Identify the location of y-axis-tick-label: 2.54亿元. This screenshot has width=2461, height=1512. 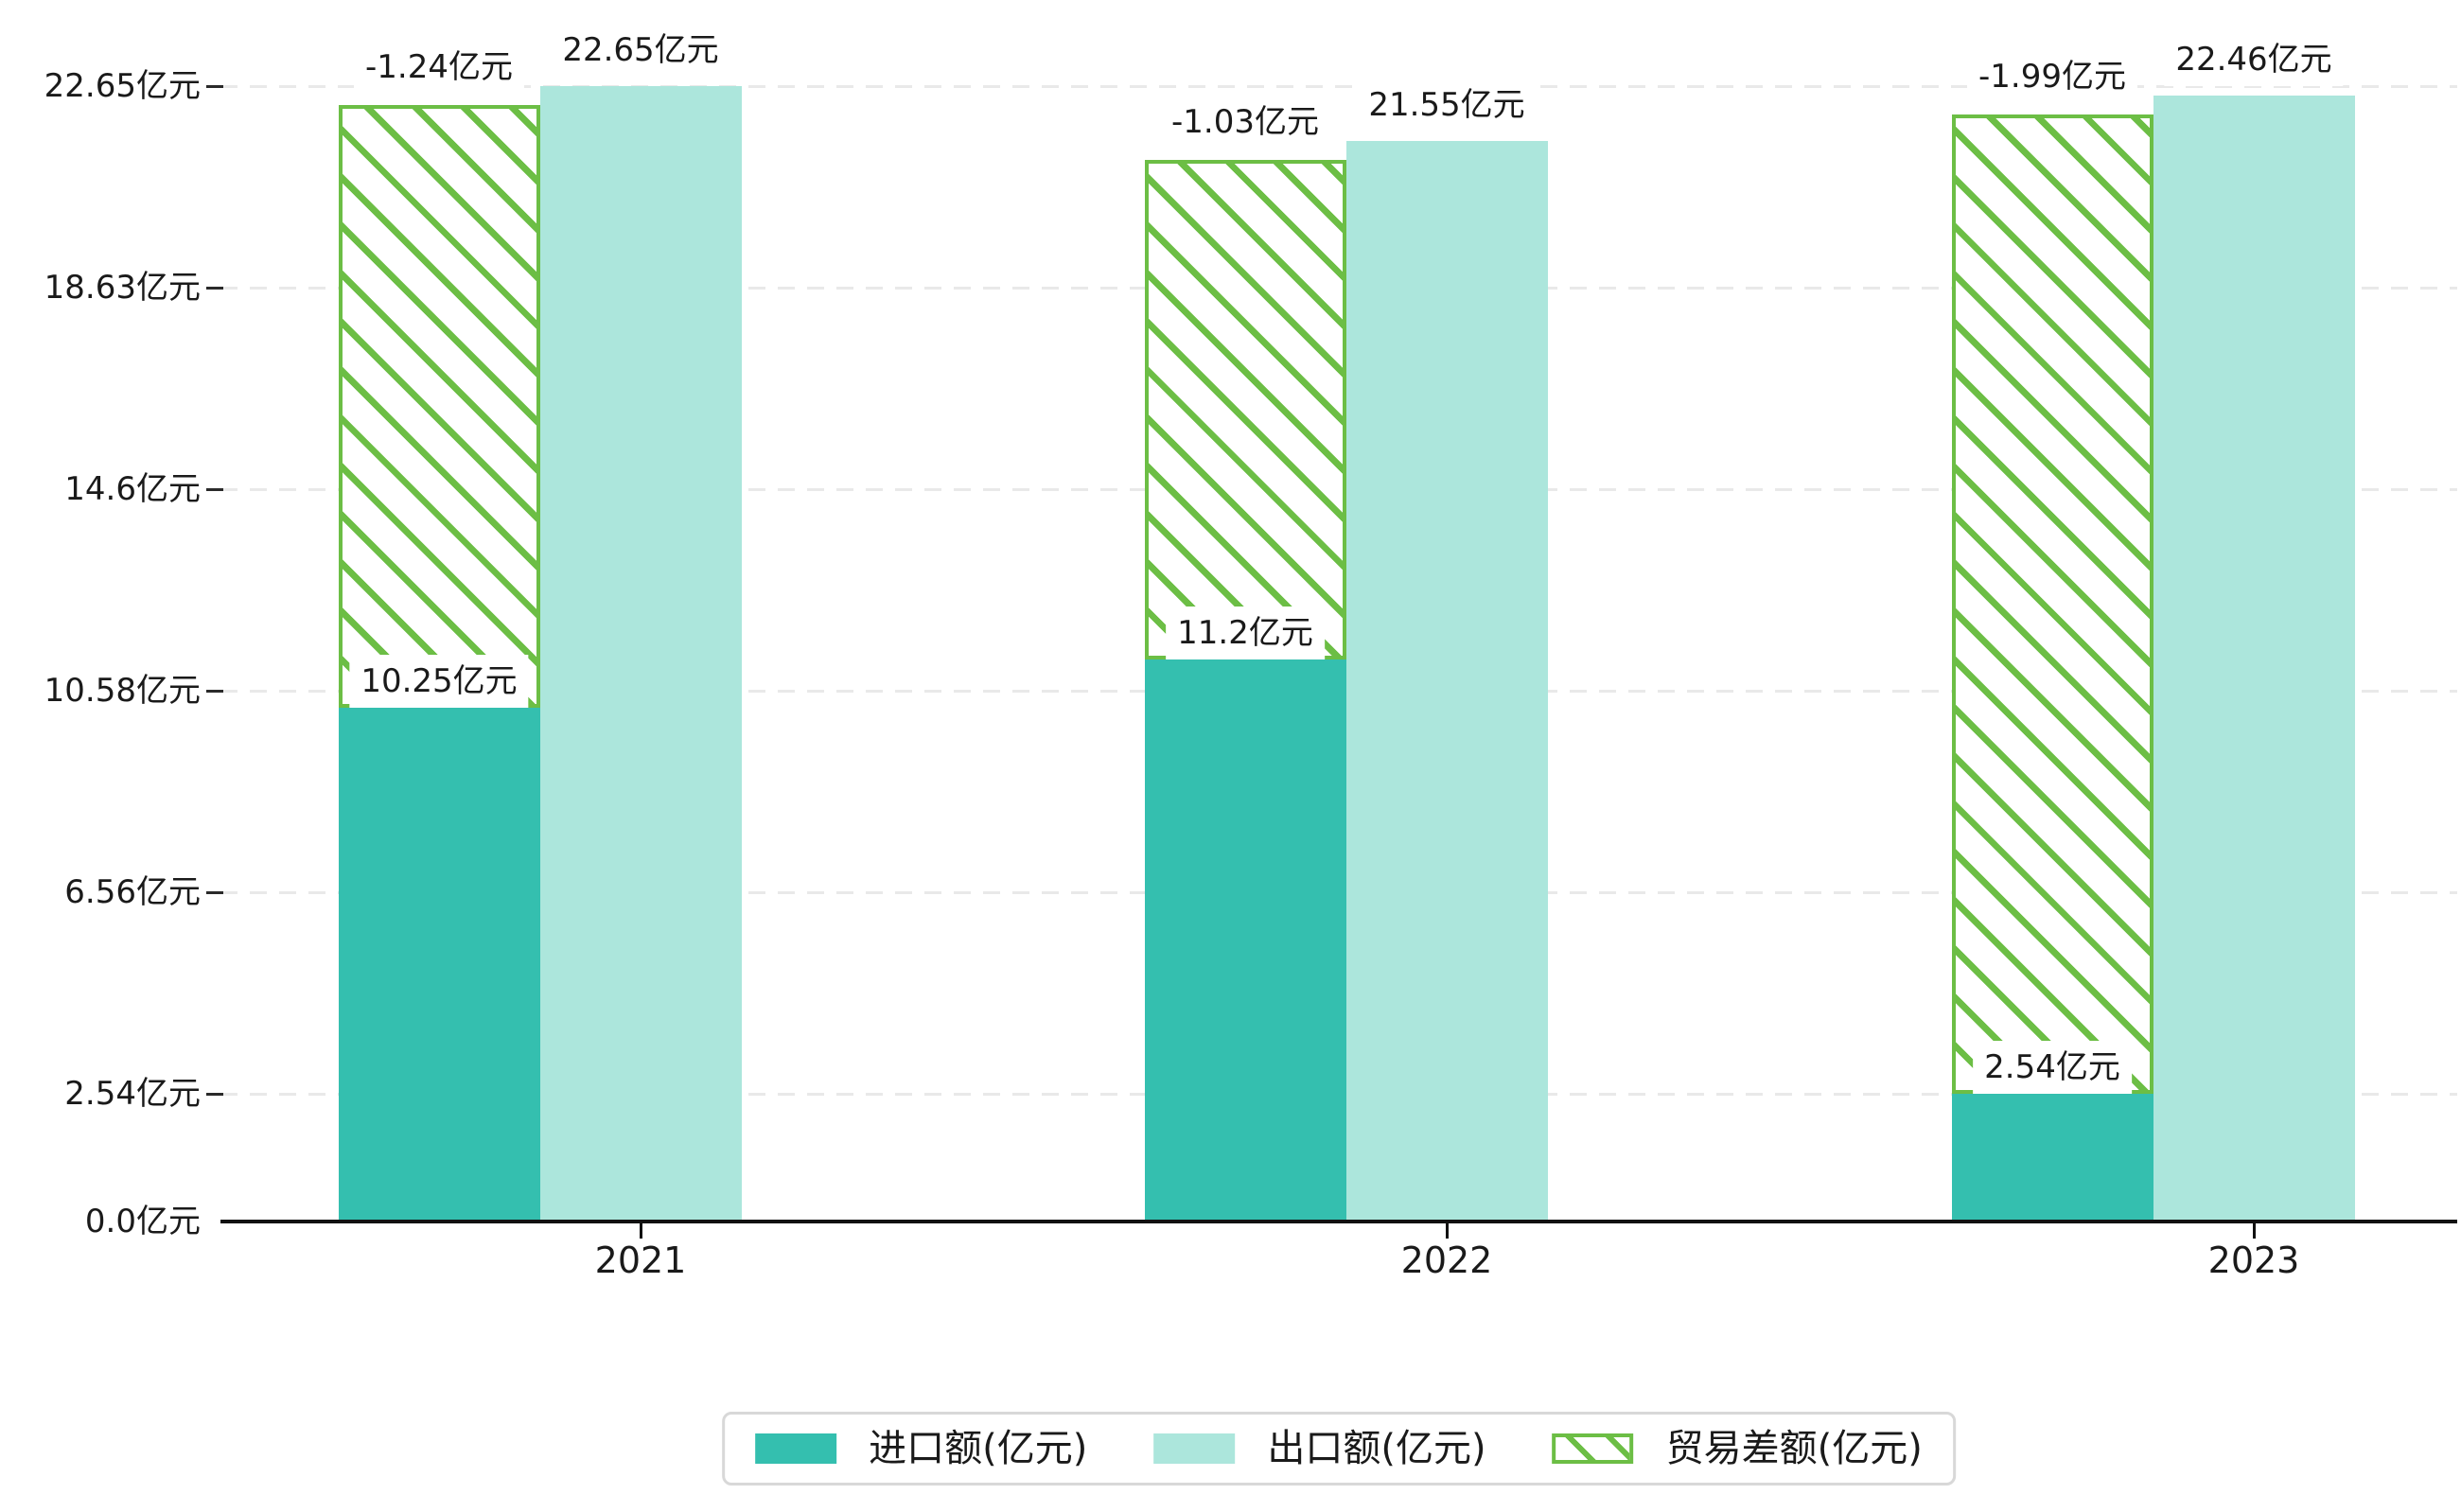
(132, 1095).